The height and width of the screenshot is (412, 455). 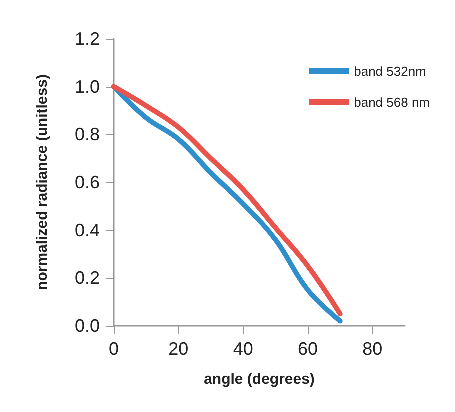 What do you see at coordinates (87, 278) in the screenshot?
I see `y-tick-label: 0.2` at bounding box center [87, 278].